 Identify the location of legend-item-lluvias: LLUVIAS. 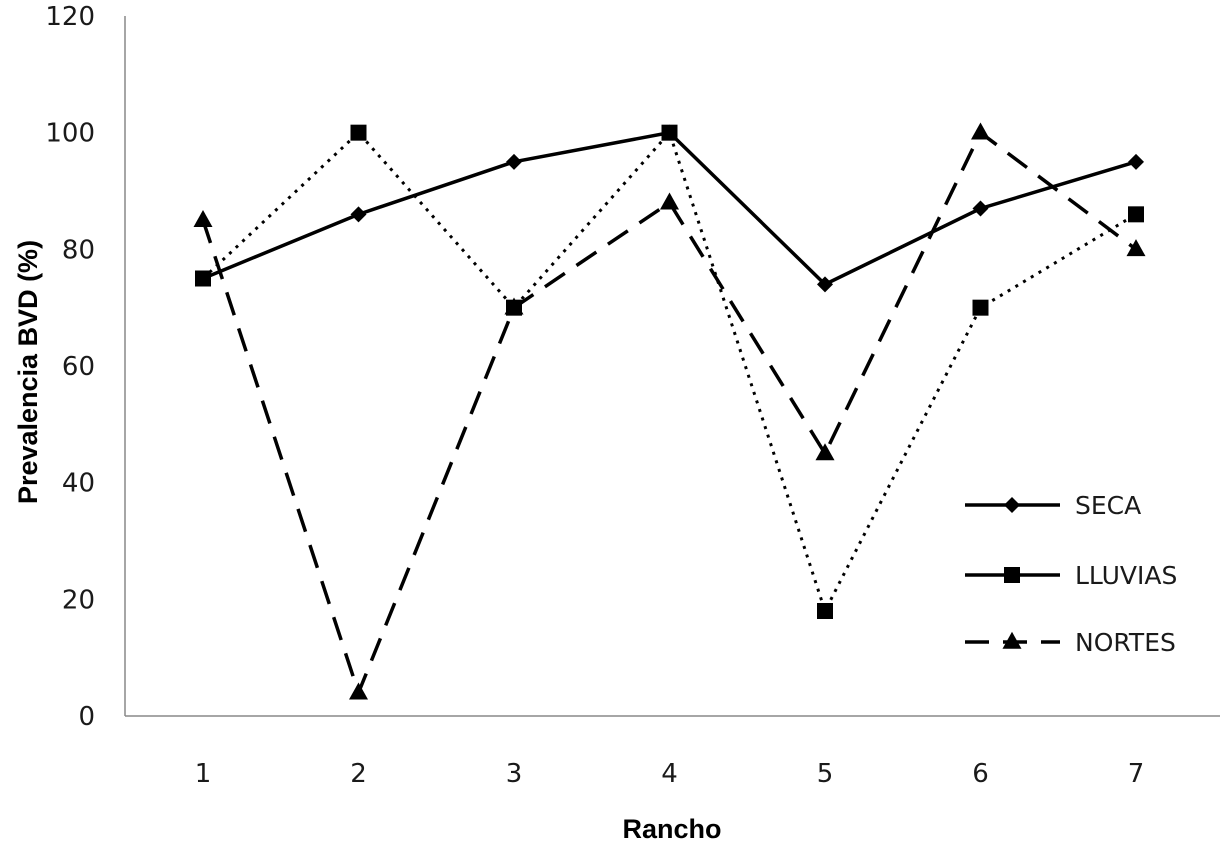
(1071, 575).